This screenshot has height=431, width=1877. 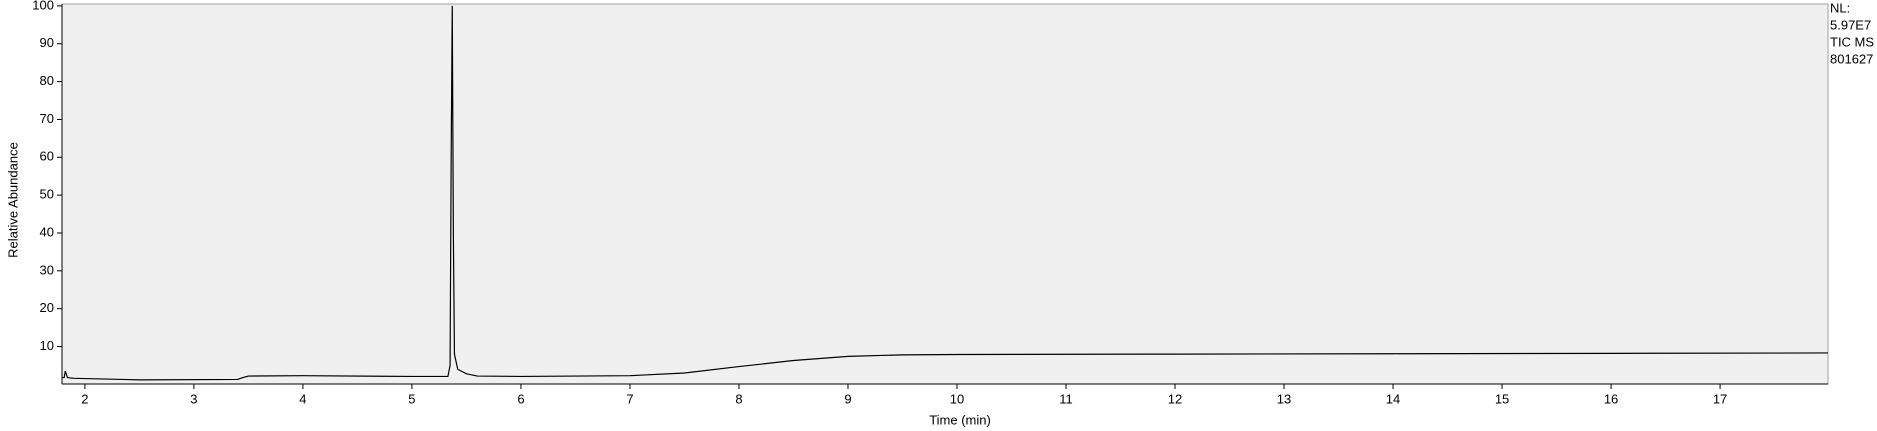 What do you see at coordinates (193, 398) in the screenshot?
I see `x-tick-label: 3` at bounding box center [193, 398].